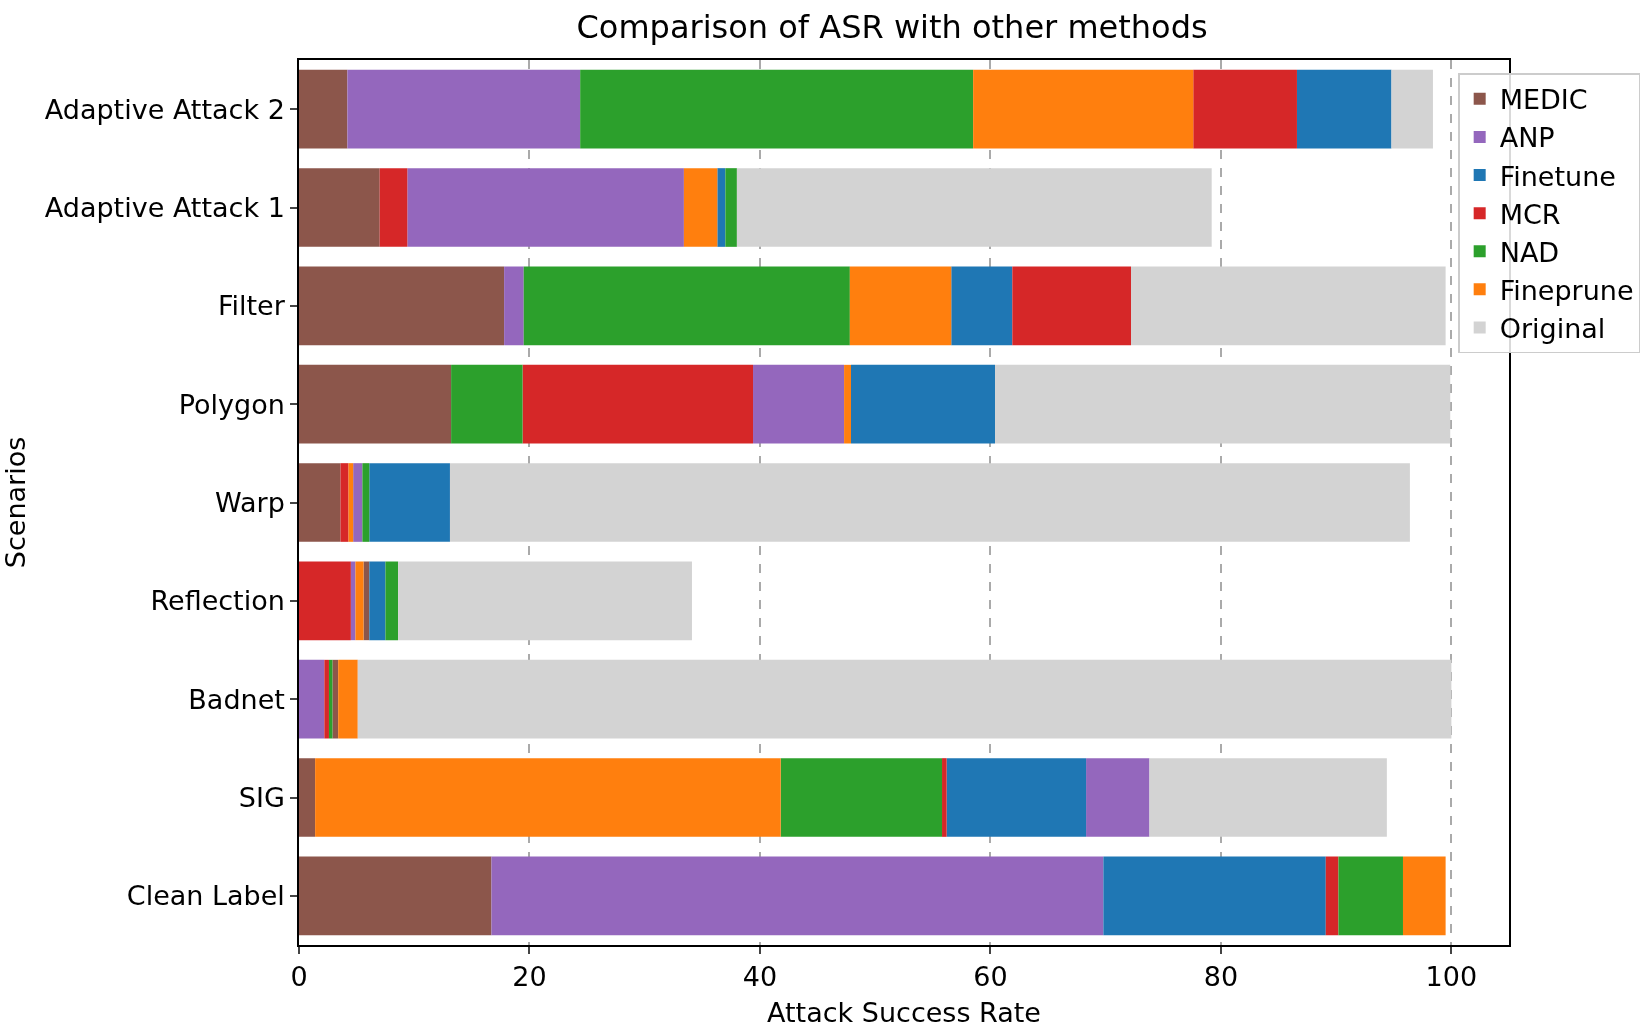 Image resolution: width=1652 pixels, height=1035 pixels. What do you see at coordinates (205, 896) in the screenshot?
I see `y-tick-label: Clean Label` at bounding box center [205, 896].